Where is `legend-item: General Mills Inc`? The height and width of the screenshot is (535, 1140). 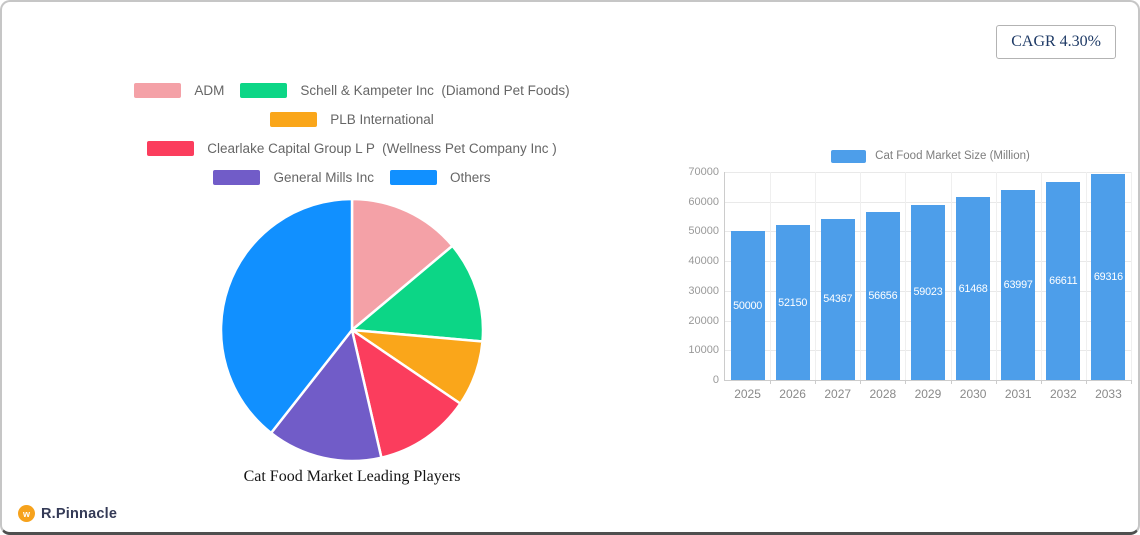
legend-item: General Mills Inc is located at coordinates (293, 177).